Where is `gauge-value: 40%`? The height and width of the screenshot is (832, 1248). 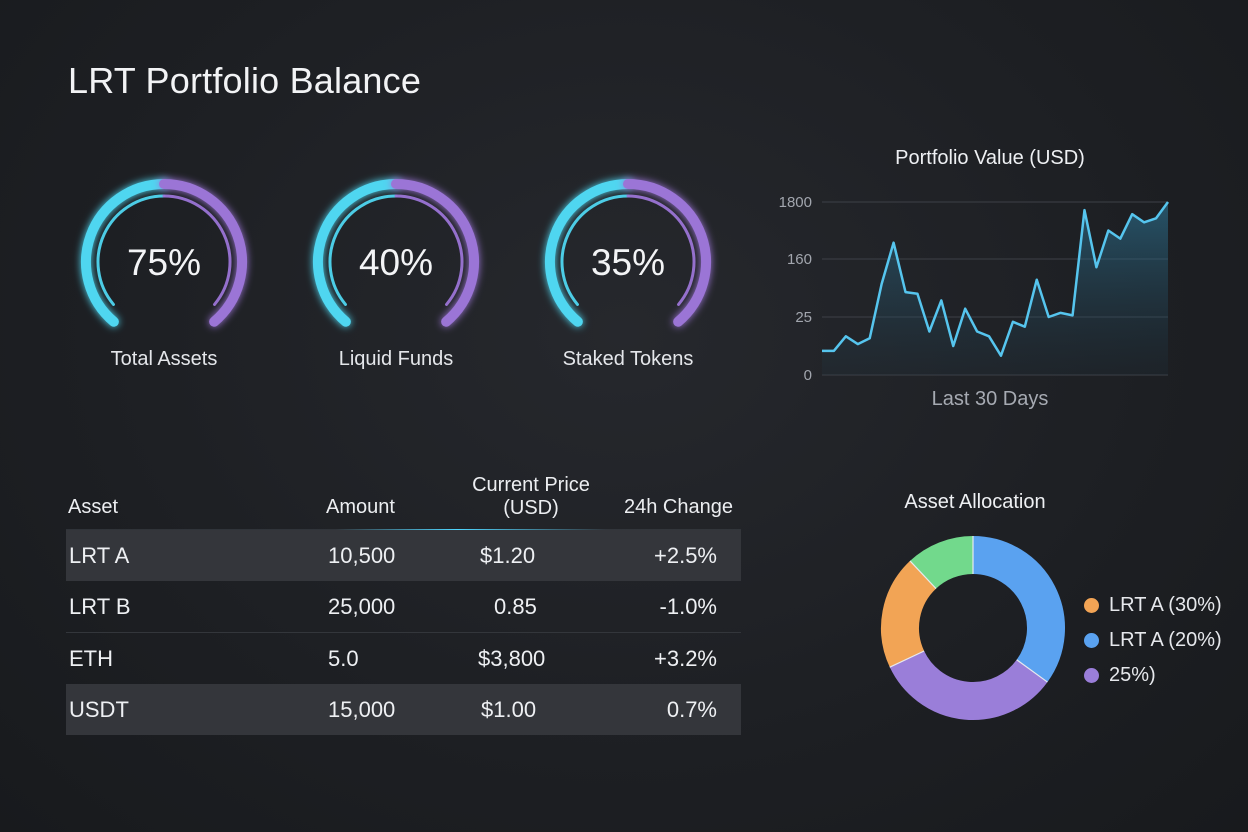
gauge-value: 40% is located at coordinates (396, 262).